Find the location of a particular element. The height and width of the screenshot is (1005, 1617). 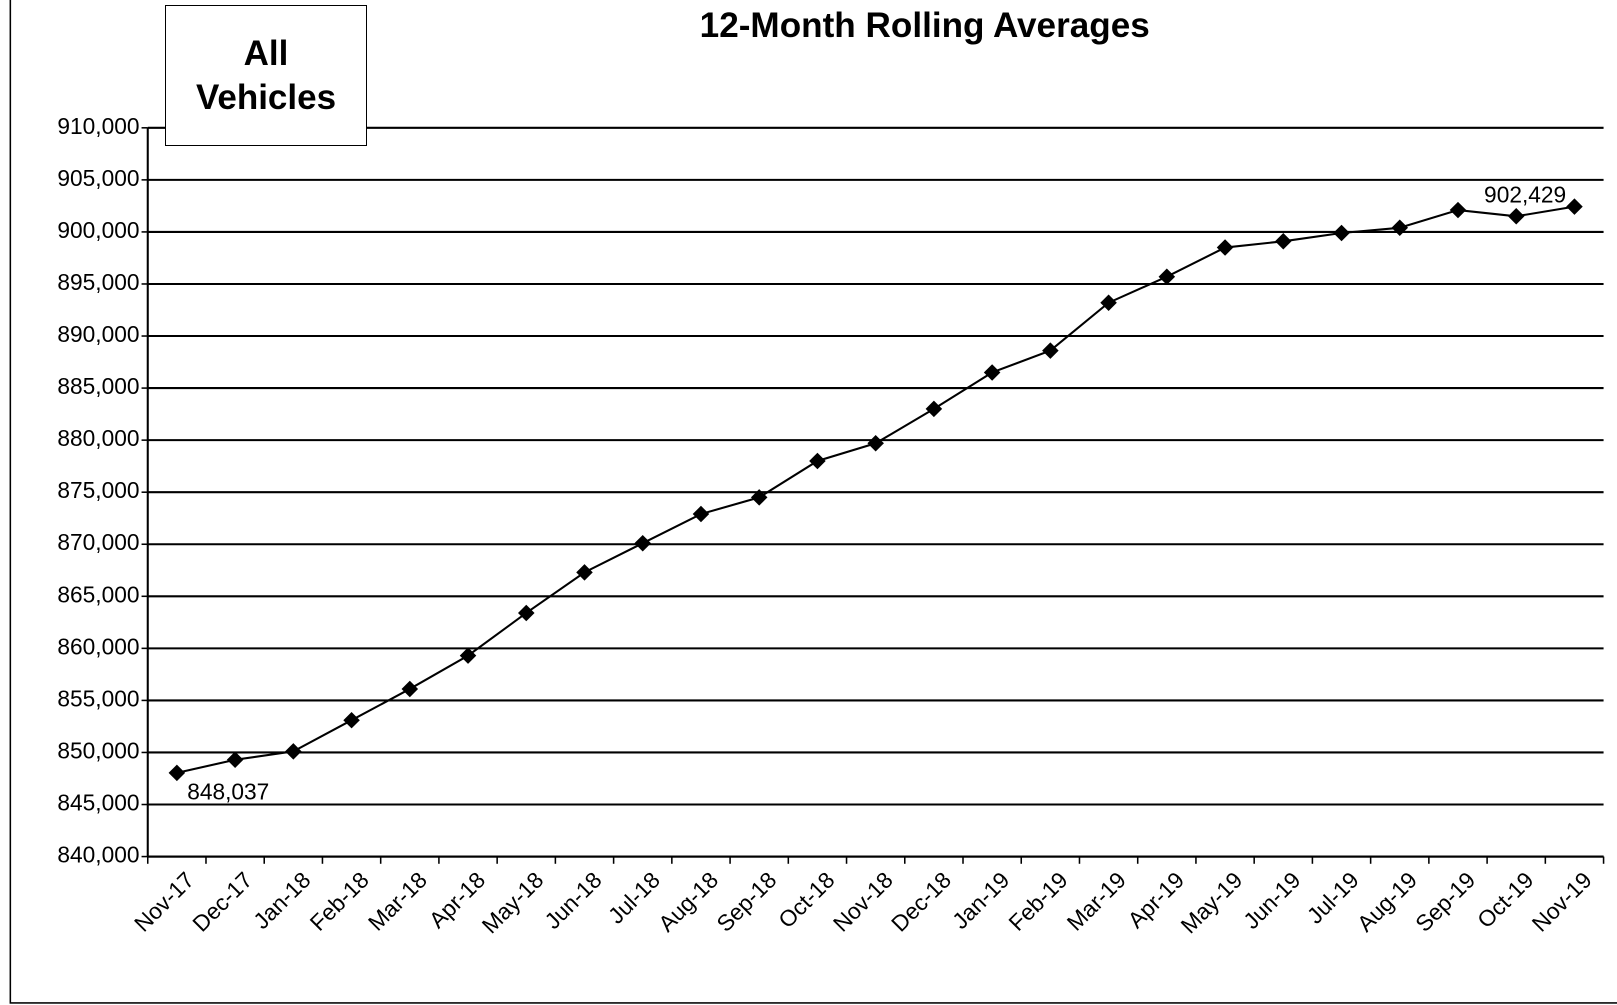

x-tick-label: Aug-18 is located at coordinates (688, 902).